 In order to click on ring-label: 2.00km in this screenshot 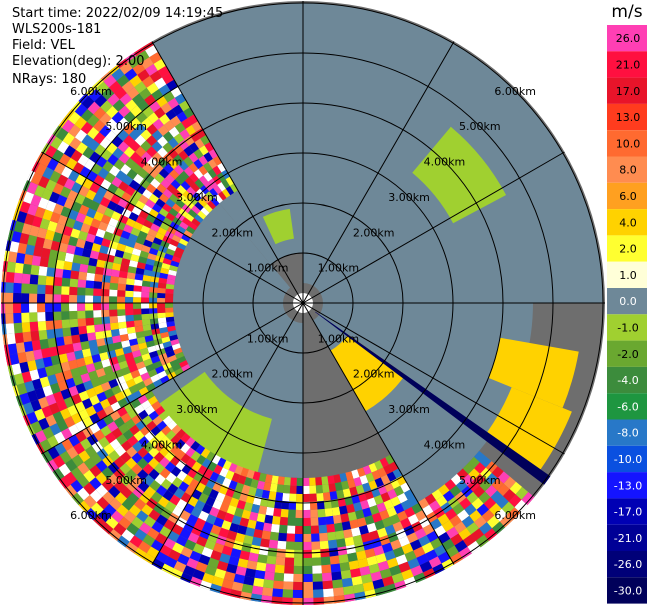, I will do `click(374, 232)`.